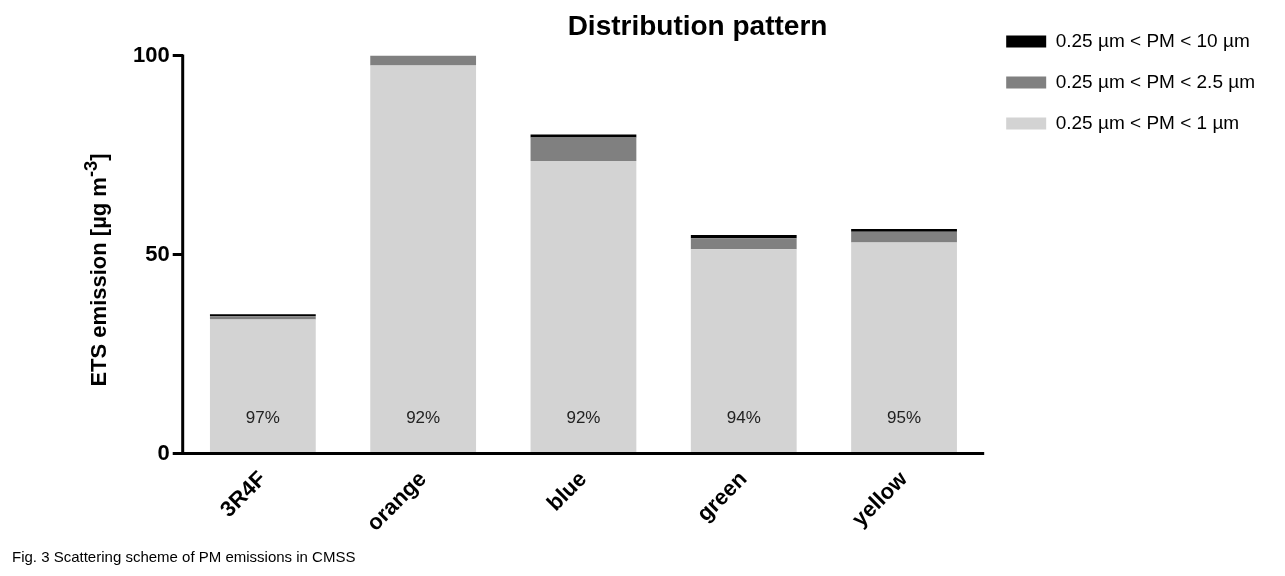  I want to click on legend-label: 0.25 µm < PM < 10 µm, so click(1152, 40).